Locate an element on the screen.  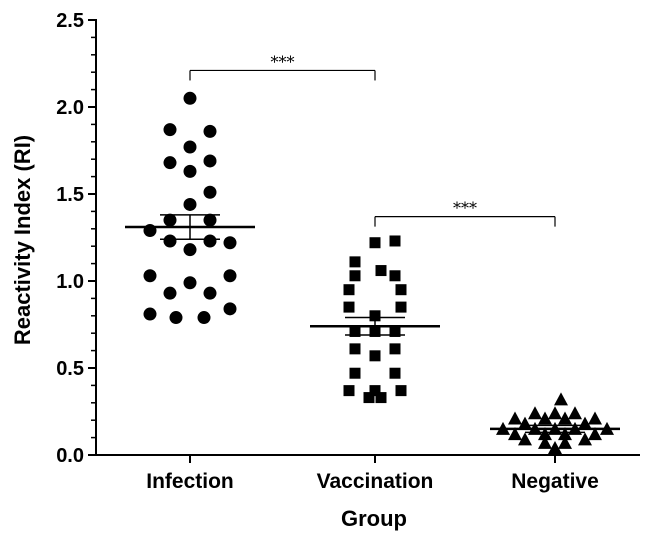
series-negative is located at coordinates (555, 423).